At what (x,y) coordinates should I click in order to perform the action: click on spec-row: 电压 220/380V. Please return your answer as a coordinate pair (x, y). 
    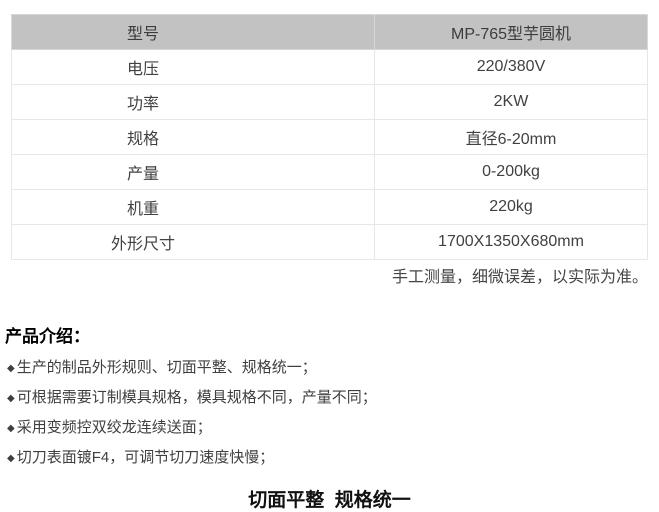
    Looking at the image, I should click on (329, 67).